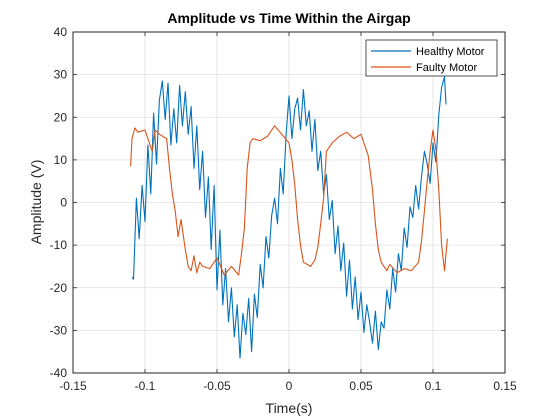 This screenshot has width=560, height=420. I want to click on legend-label-healthy-motor: Healthy Motor, so click(450, 52).